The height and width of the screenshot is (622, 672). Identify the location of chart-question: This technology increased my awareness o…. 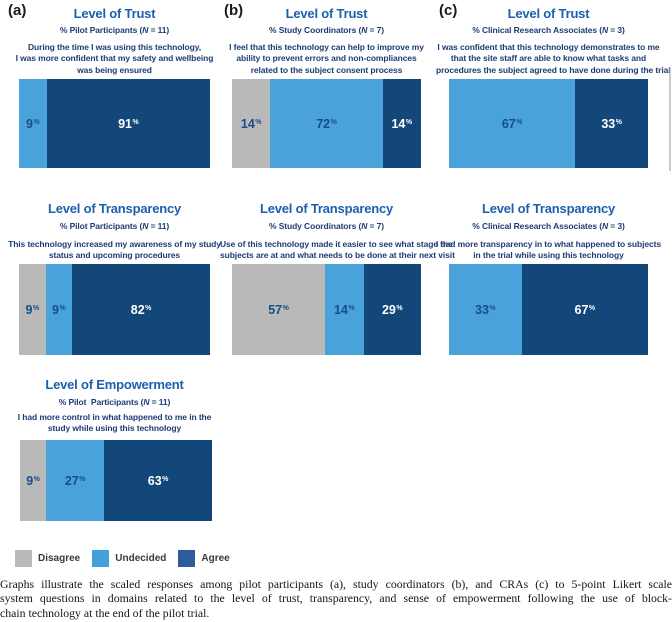
(114, 250).